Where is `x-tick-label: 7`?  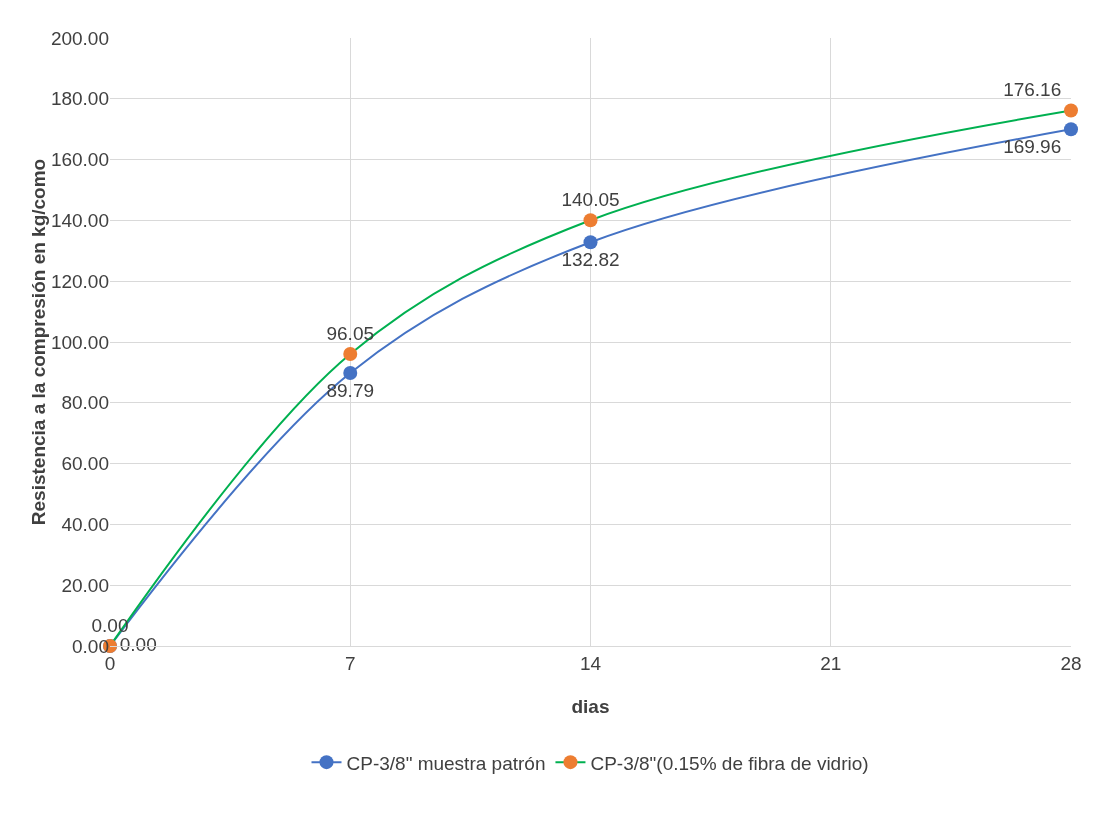 x-tick-label: 7 is located at coordinates (350, 663).